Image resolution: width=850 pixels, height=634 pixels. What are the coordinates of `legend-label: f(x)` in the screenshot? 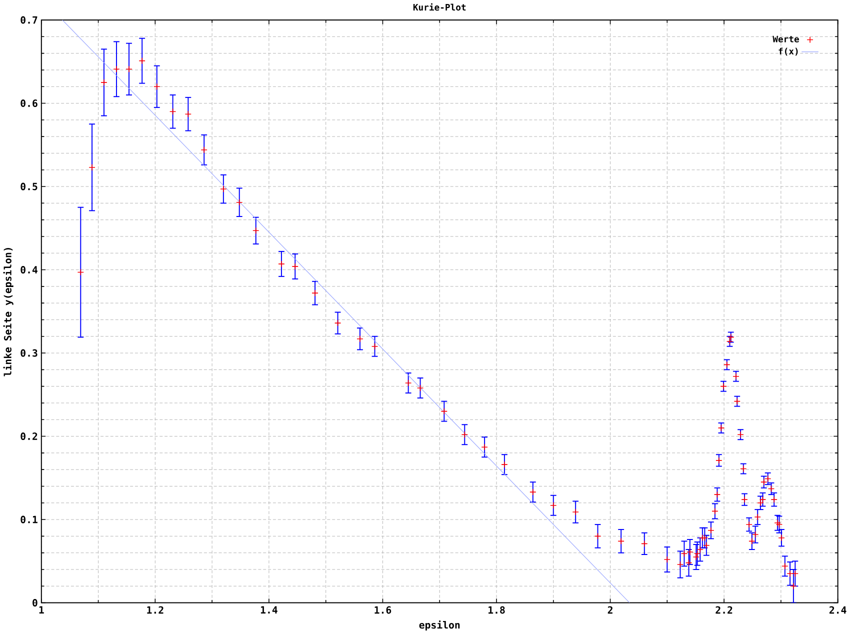 It's located at (788, 52).